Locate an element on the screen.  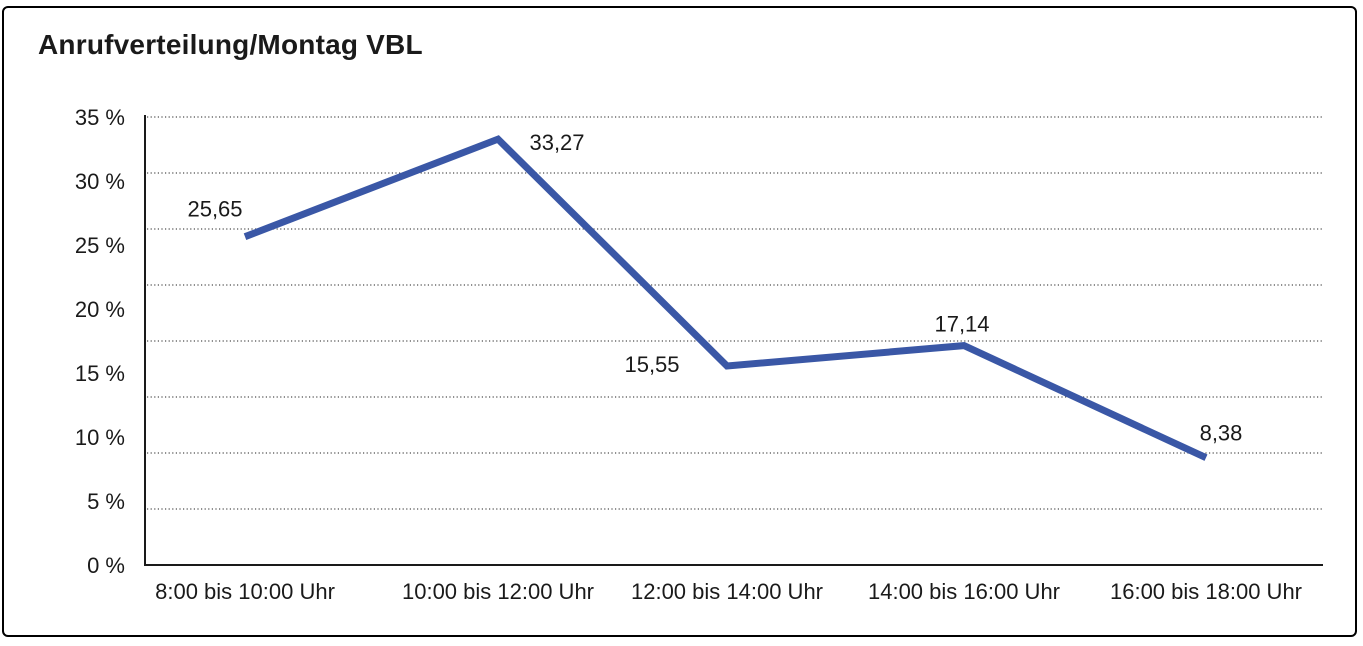
data-point-label: 8,38 is located at coordinates (1221, 433).